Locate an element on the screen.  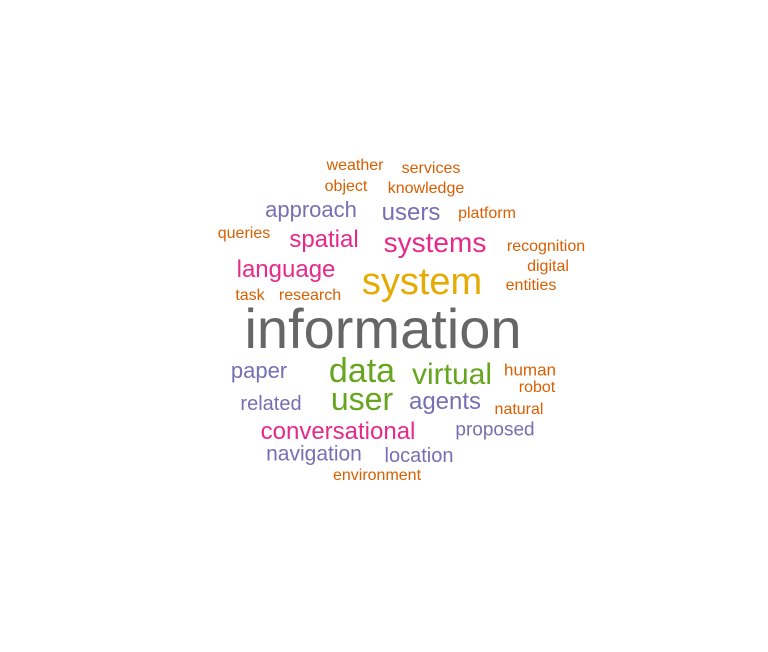
word-information: information is located at coordinates (383, 328).